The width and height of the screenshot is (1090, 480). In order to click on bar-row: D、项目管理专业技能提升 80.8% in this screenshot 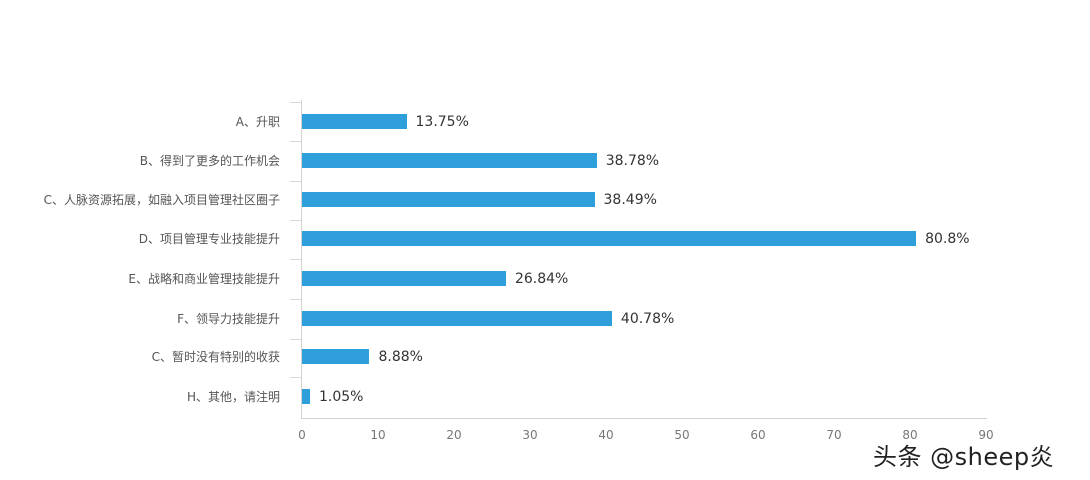, I will do `click(545, 239)`.